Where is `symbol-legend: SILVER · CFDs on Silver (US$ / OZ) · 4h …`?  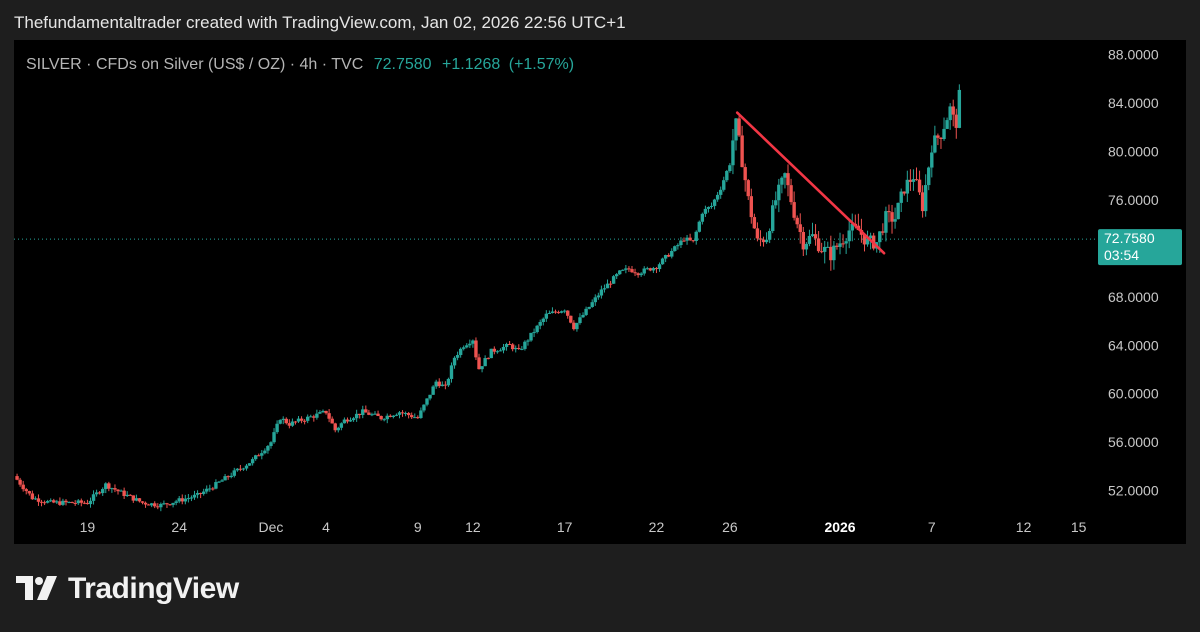 symbol-legend: SILVER · CFDs on Silver (US$ / OZ) · 4h … is located at coordinates (300, 65).